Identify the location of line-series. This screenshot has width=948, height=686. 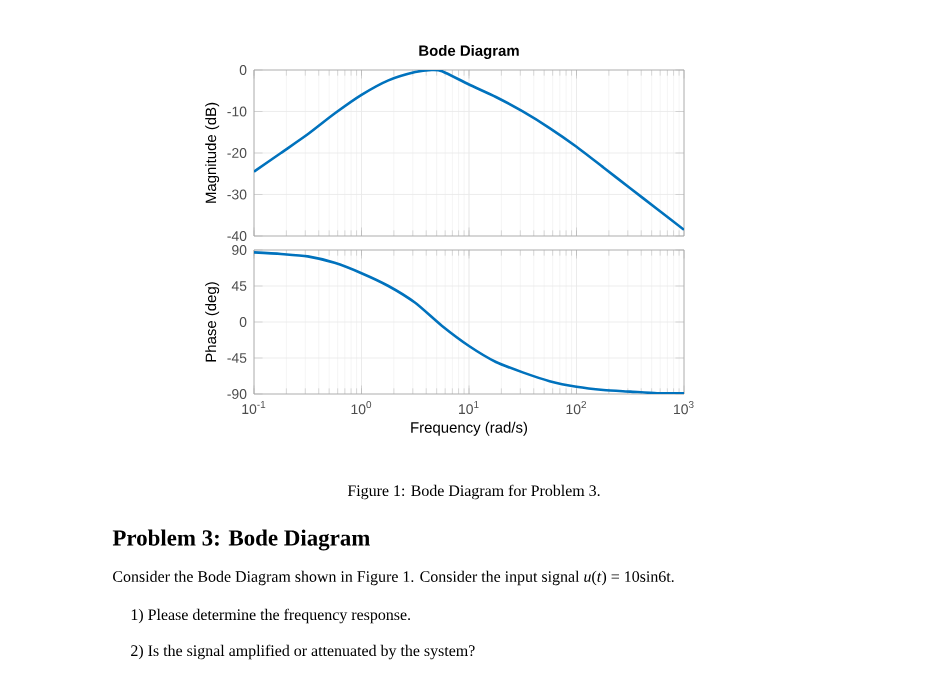
(469, 322).